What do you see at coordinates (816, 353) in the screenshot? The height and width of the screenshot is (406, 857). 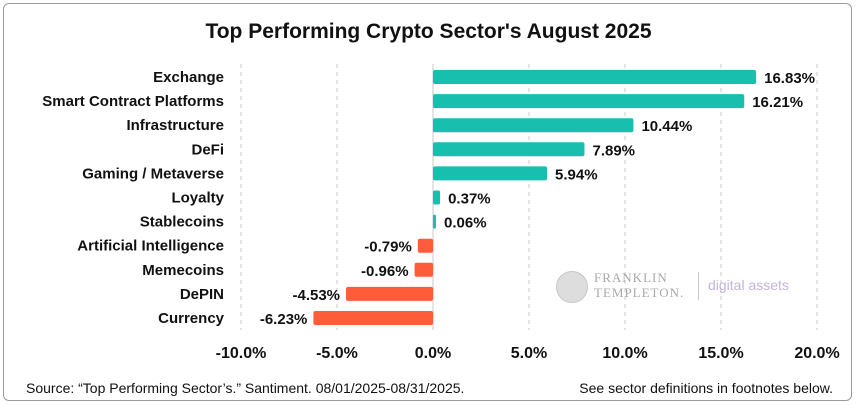 I see `x-tick-label: 20.0%` at bounding box center [816, 353].